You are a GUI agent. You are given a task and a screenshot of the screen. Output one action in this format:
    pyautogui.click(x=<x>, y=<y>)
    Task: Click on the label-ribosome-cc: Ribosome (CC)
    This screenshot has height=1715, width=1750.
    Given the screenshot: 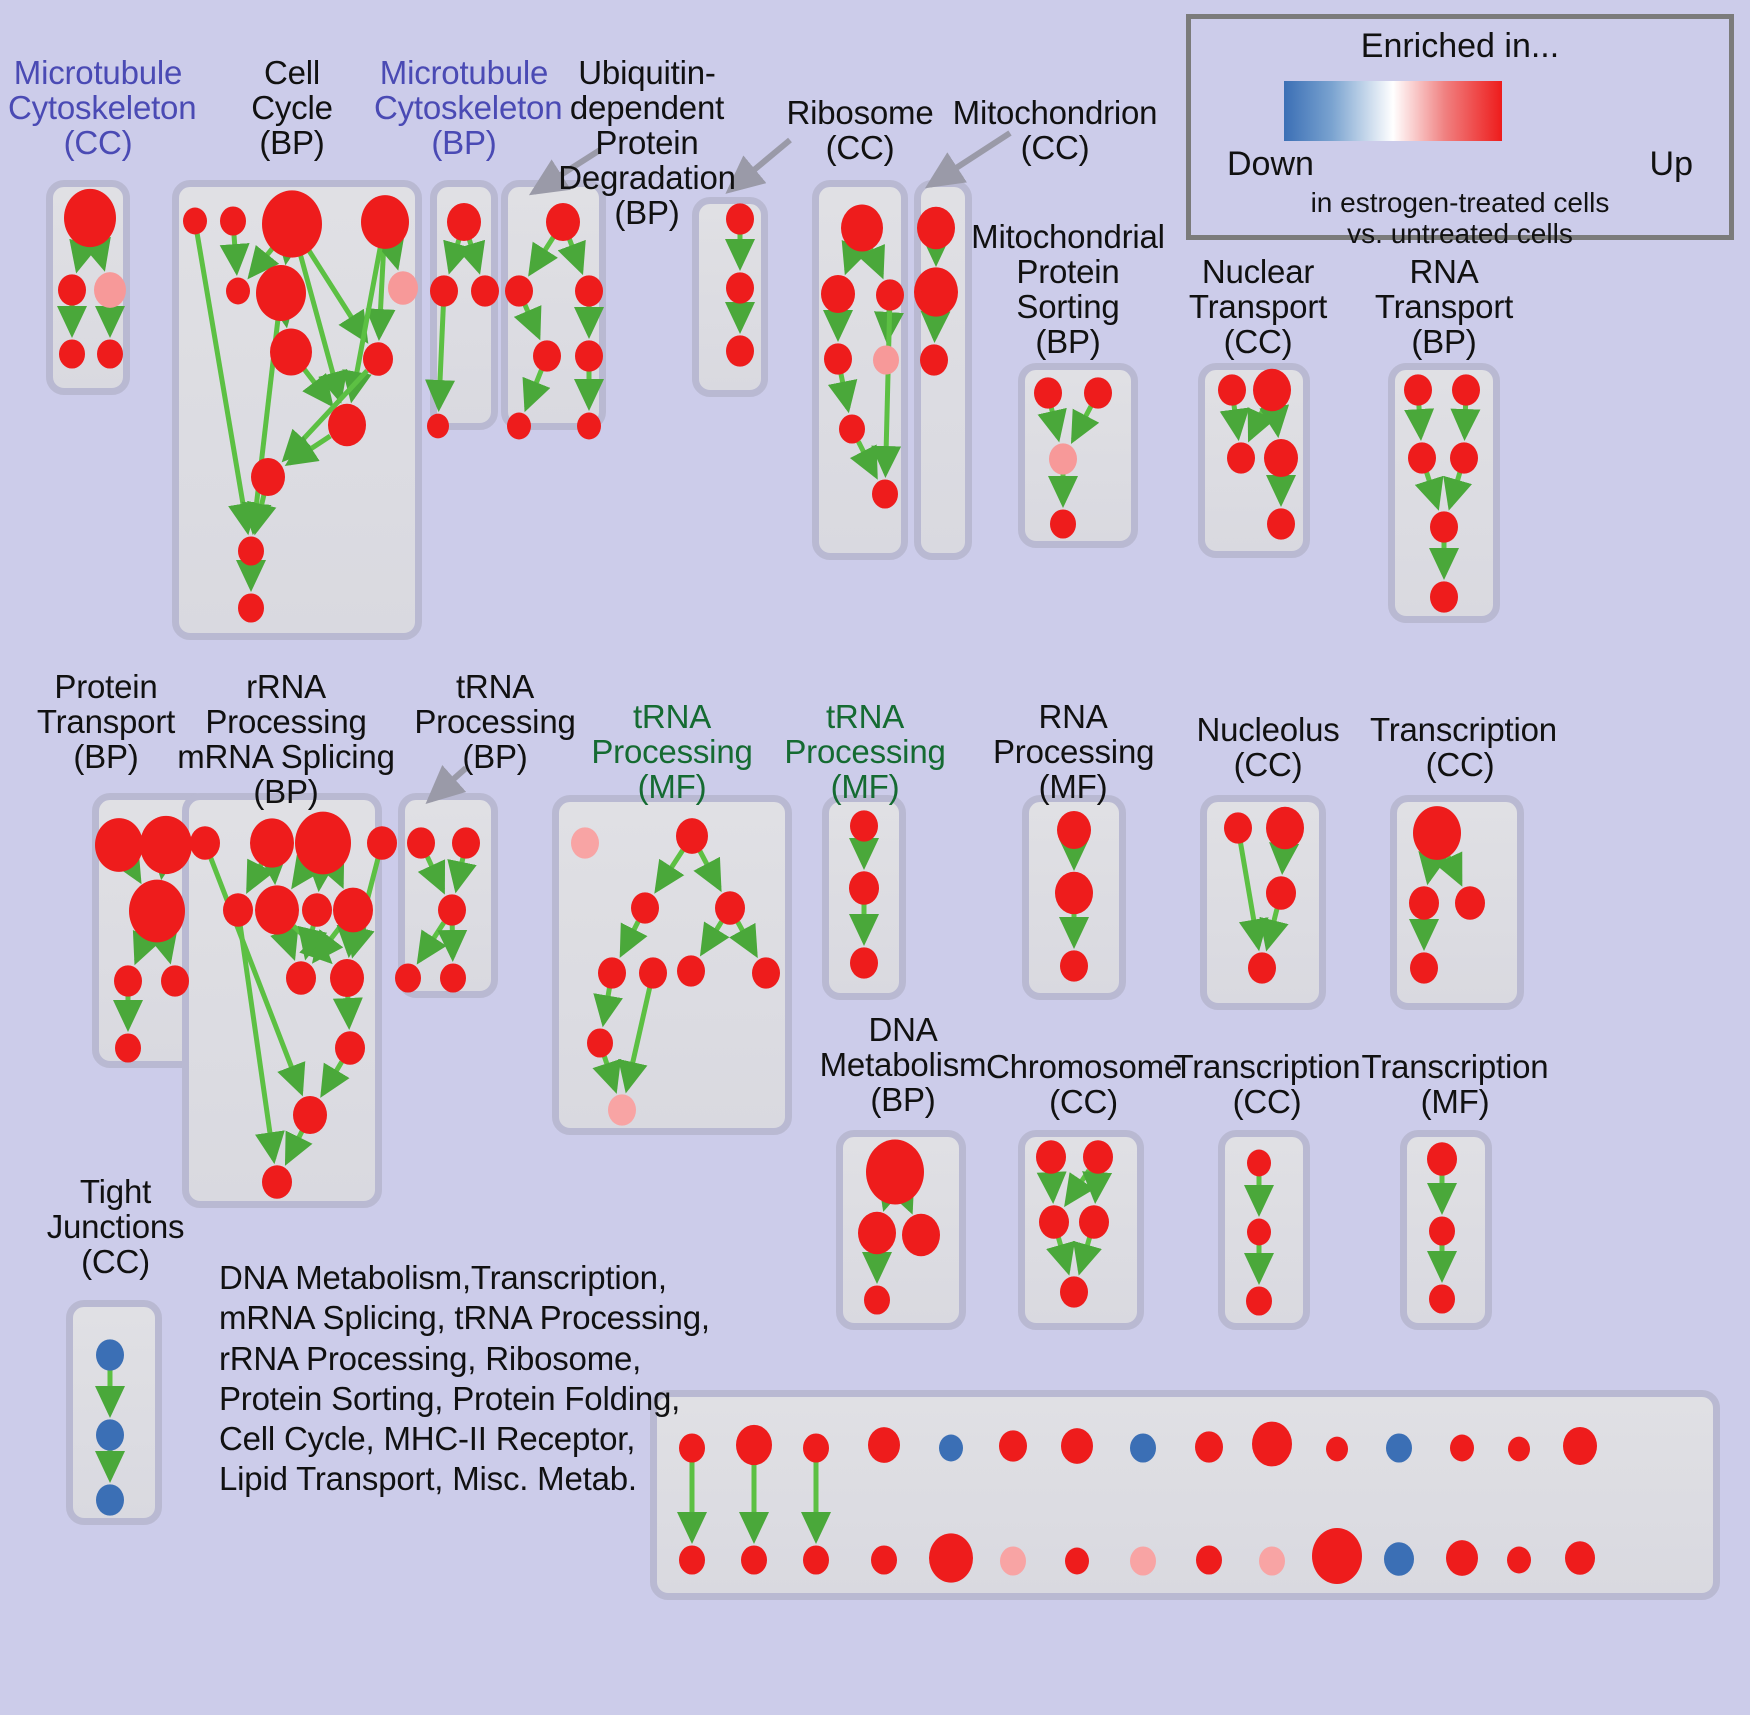 What is the action you would take?
    pyautogui.click(x=860, y=130)
    